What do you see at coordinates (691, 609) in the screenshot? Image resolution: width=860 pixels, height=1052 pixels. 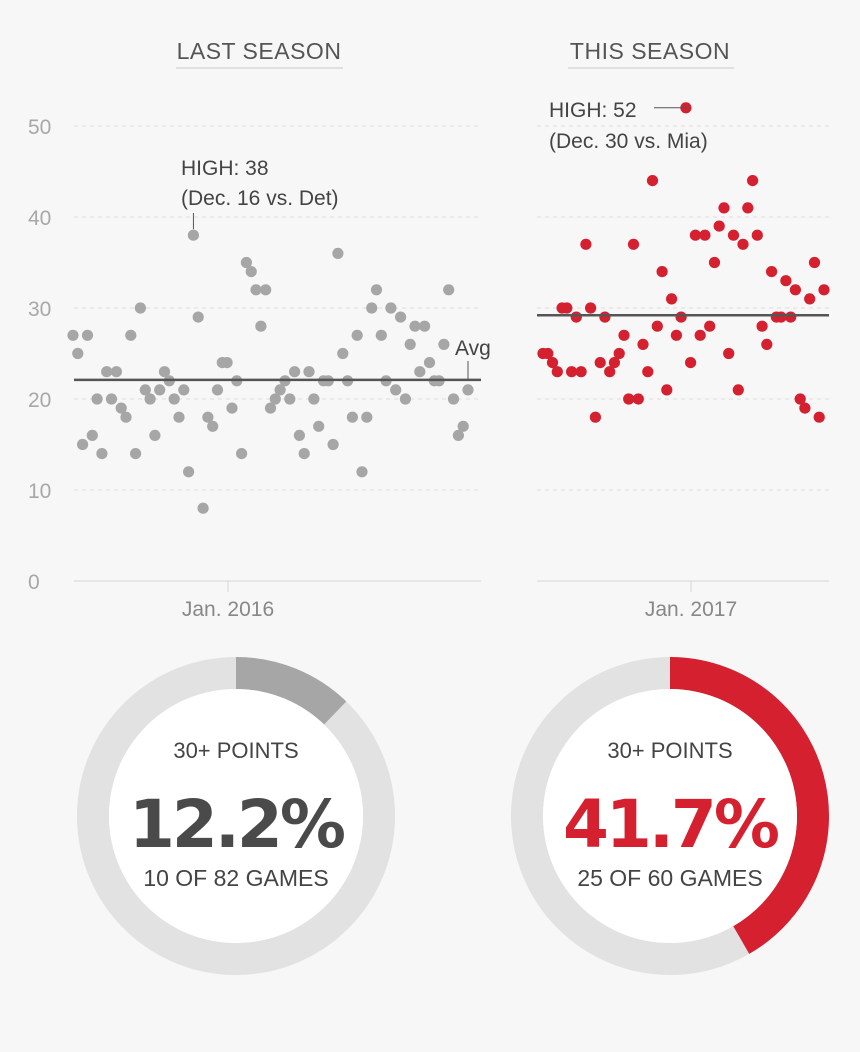 I see `this-x-tick-label: Jan. 2017` at bounding box center [691, 609].